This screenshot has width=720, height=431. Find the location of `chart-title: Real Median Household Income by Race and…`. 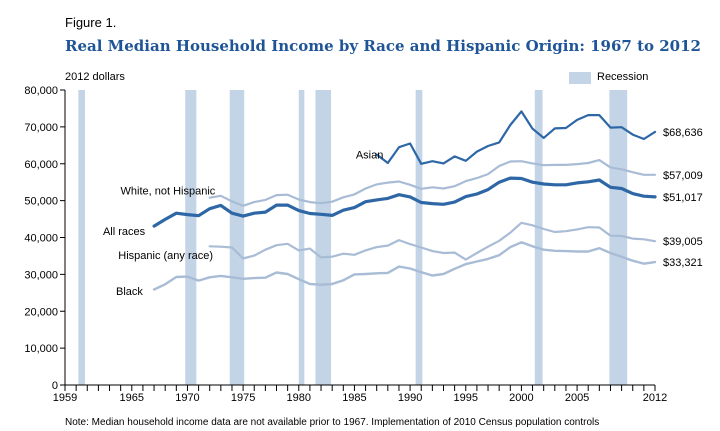

chart-title: Real Median Household Income by Race and… is located at coordinates (383, 46).